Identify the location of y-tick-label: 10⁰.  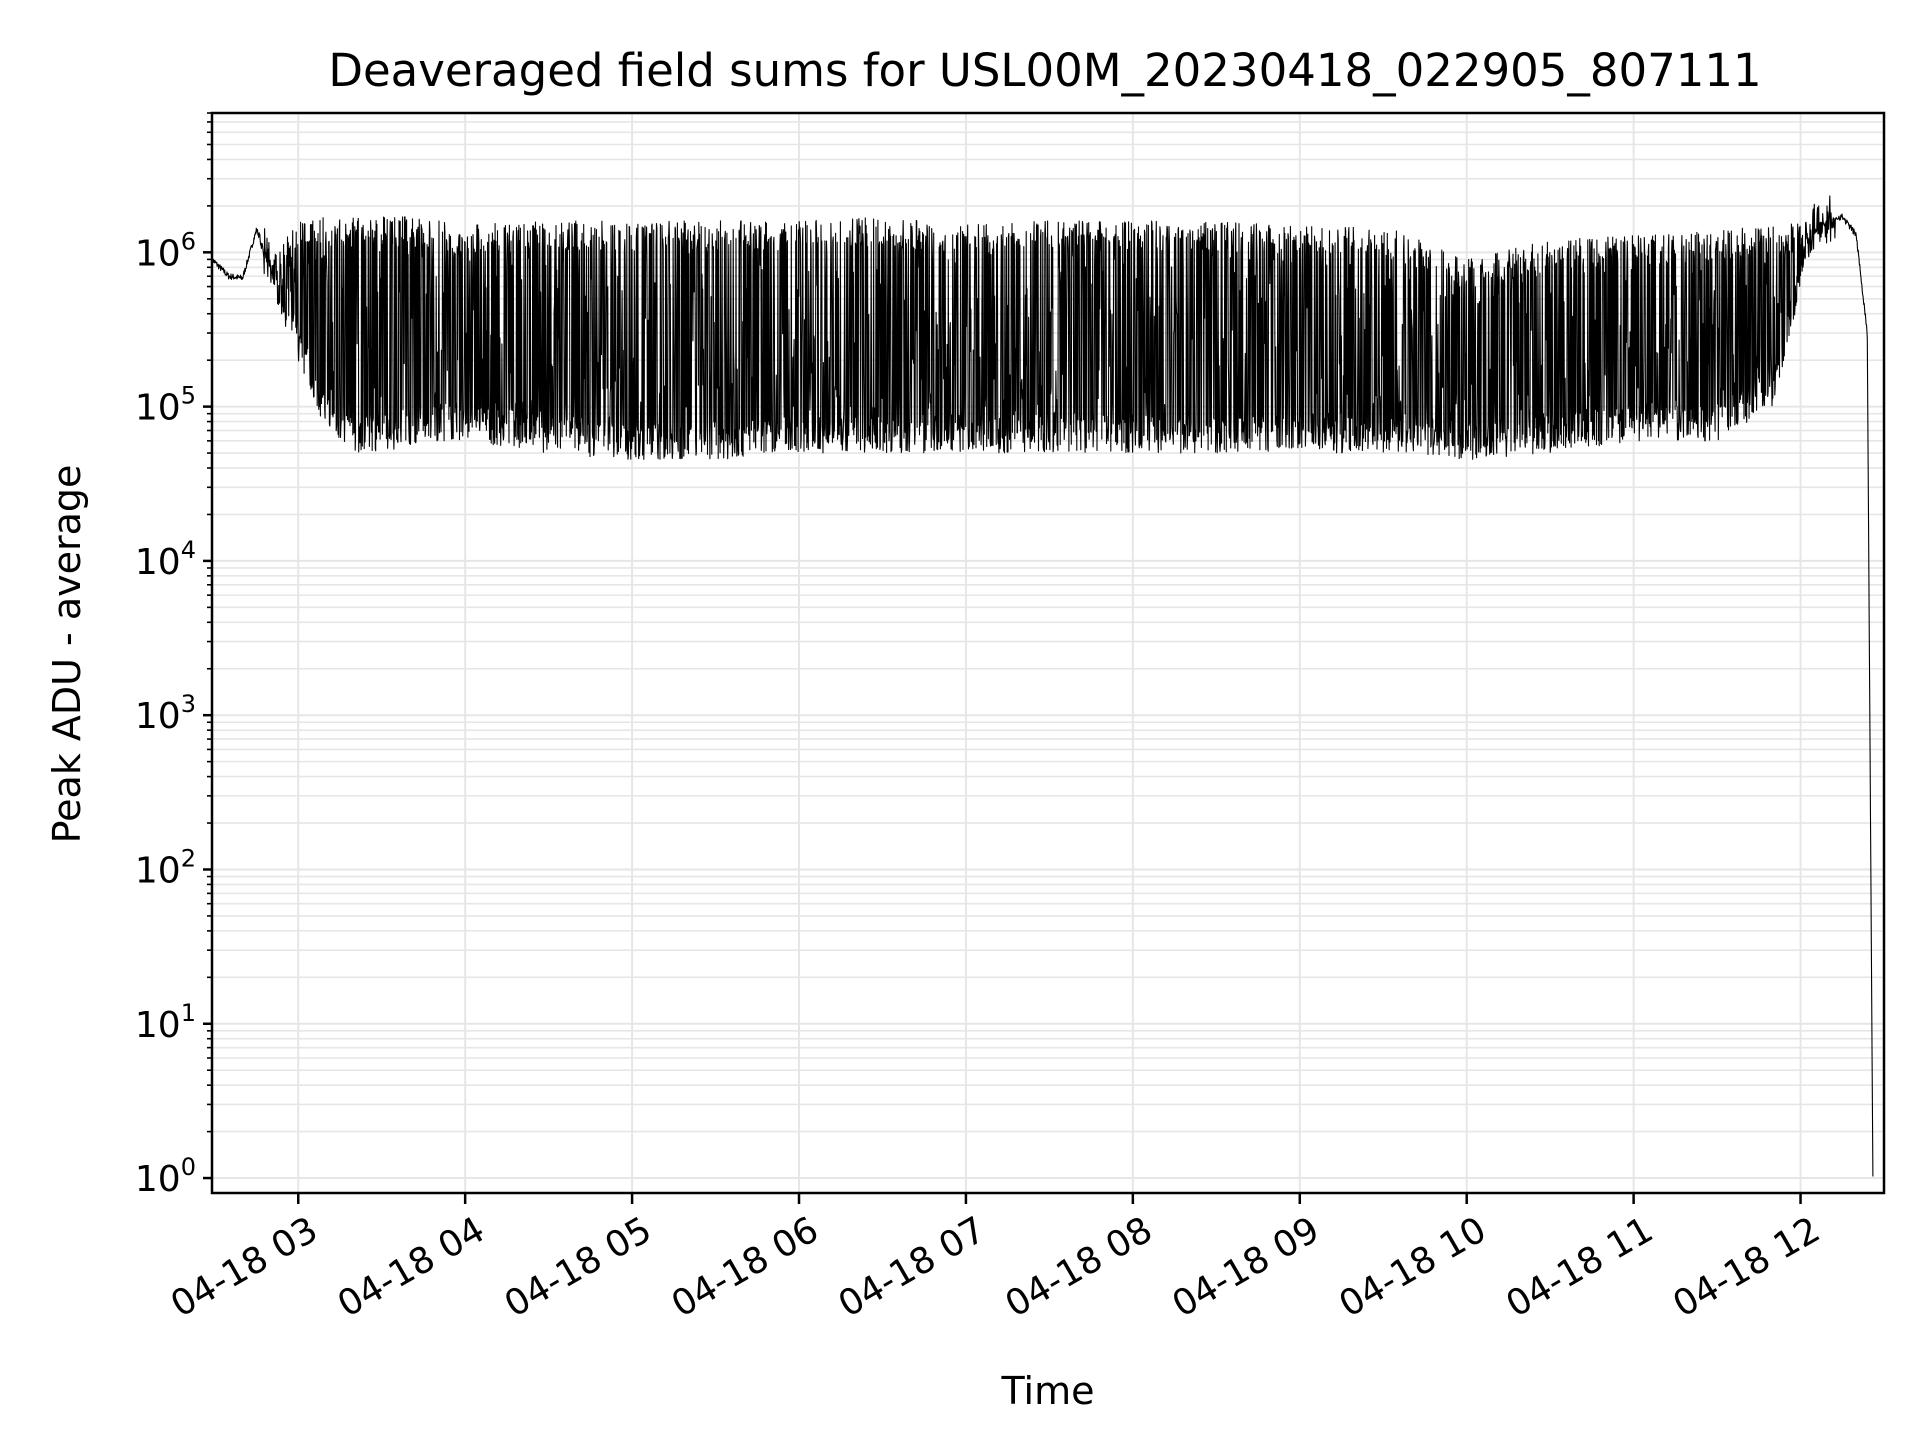
(165, 1176).